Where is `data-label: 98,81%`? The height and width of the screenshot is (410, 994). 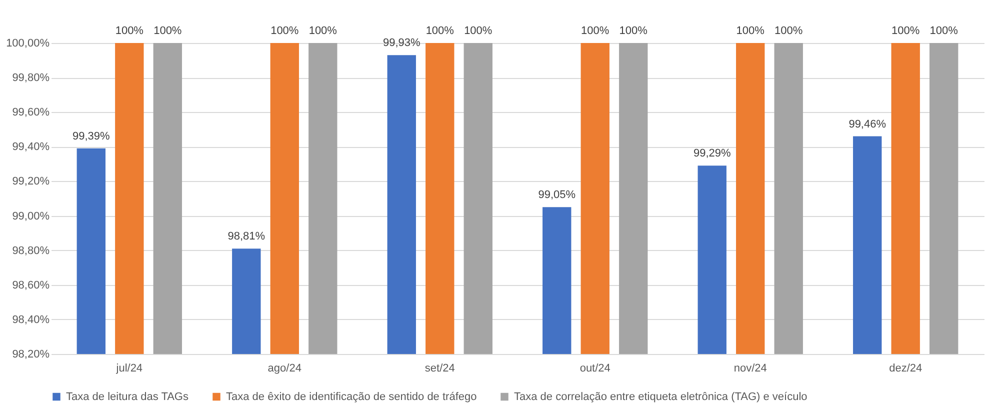
data-label: 98,81% is located at coordinates (247, 236).